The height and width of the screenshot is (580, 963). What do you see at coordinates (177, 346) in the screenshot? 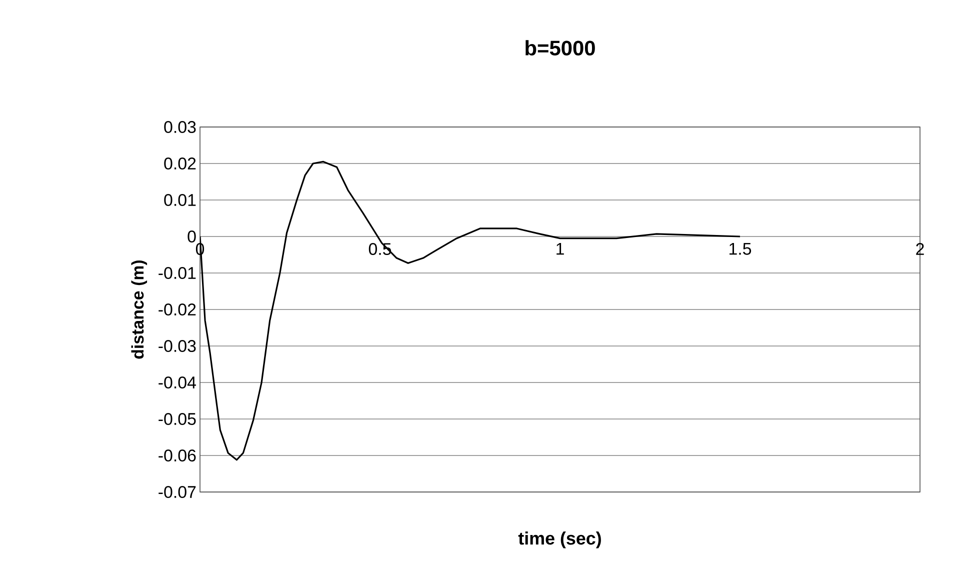
I see `y-tick-label: -0.03` at bounding box center [177, 346].